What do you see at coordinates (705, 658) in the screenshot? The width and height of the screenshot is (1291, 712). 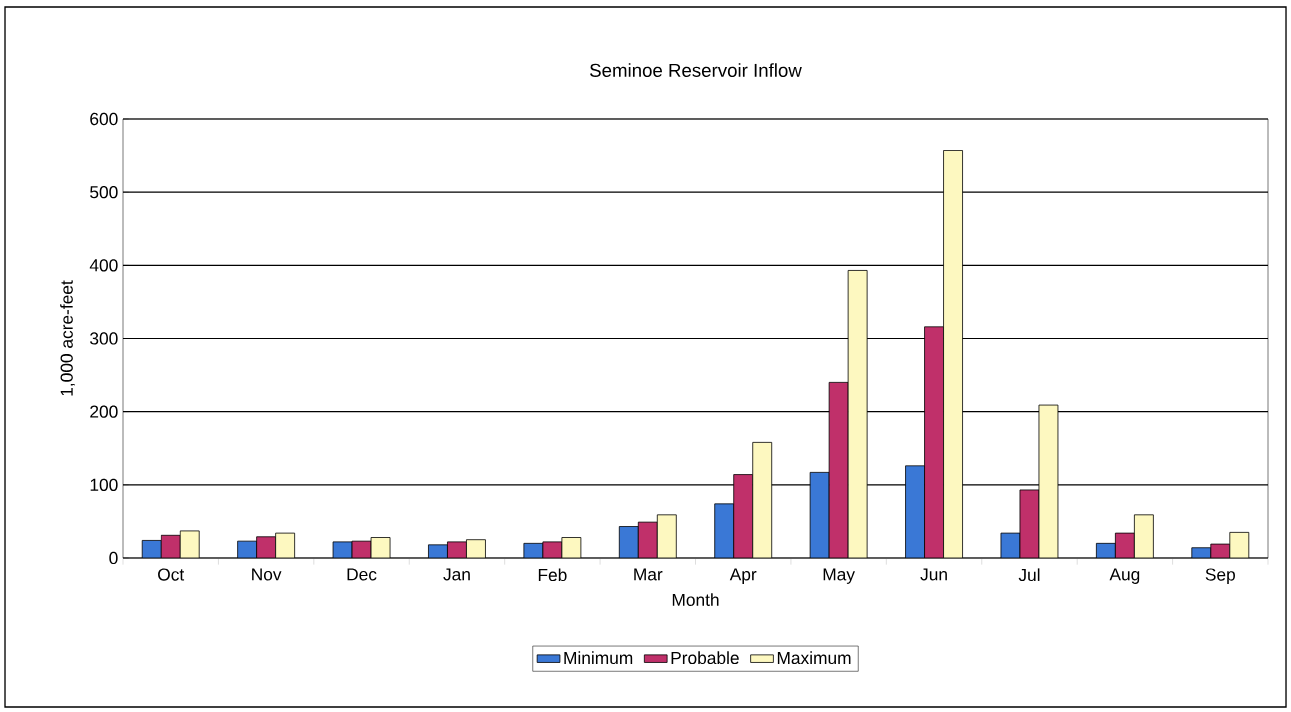 I see `legend-label: Probable` at bounding box center [705, 658].